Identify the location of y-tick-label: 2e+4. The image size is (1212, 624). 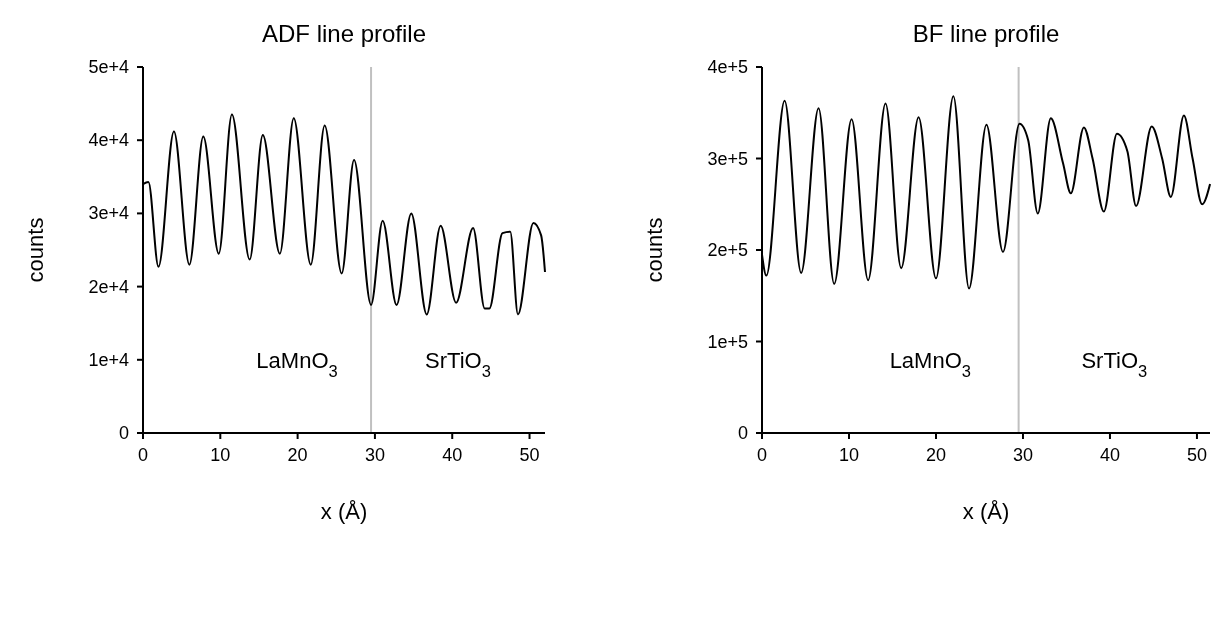
(108, 286).